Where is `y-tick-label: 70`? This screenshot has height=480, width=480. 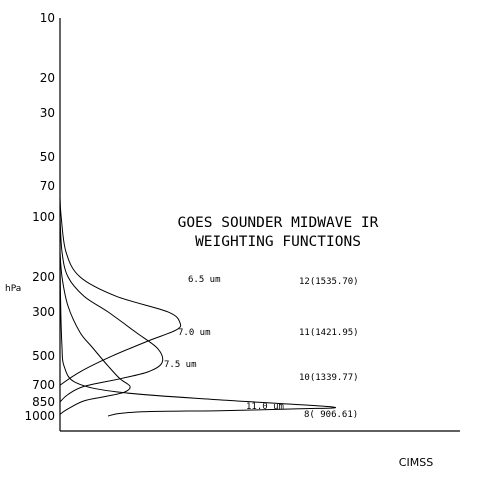
y-tick-label: 70 is located at coordinates (47, 186).